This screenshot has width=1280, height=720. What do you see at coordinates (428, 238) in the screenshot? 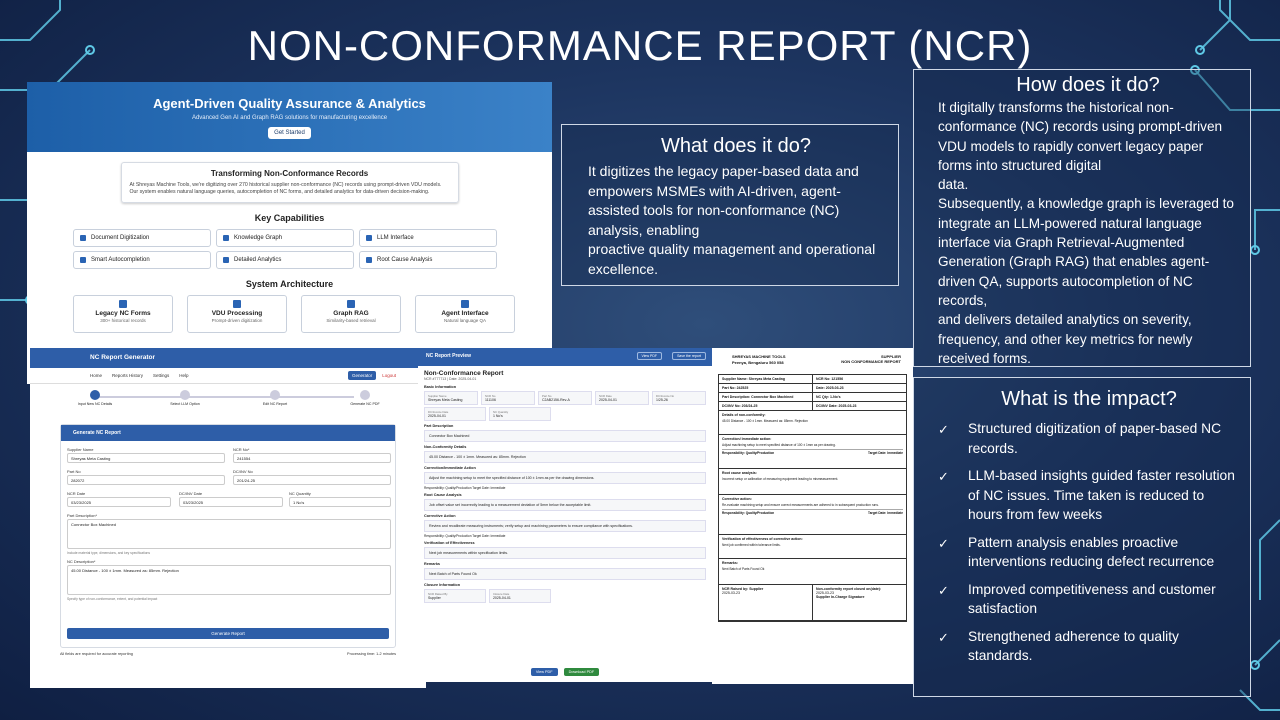
I see `capability-item: LLM Interface` at bounding box center [428, 238].